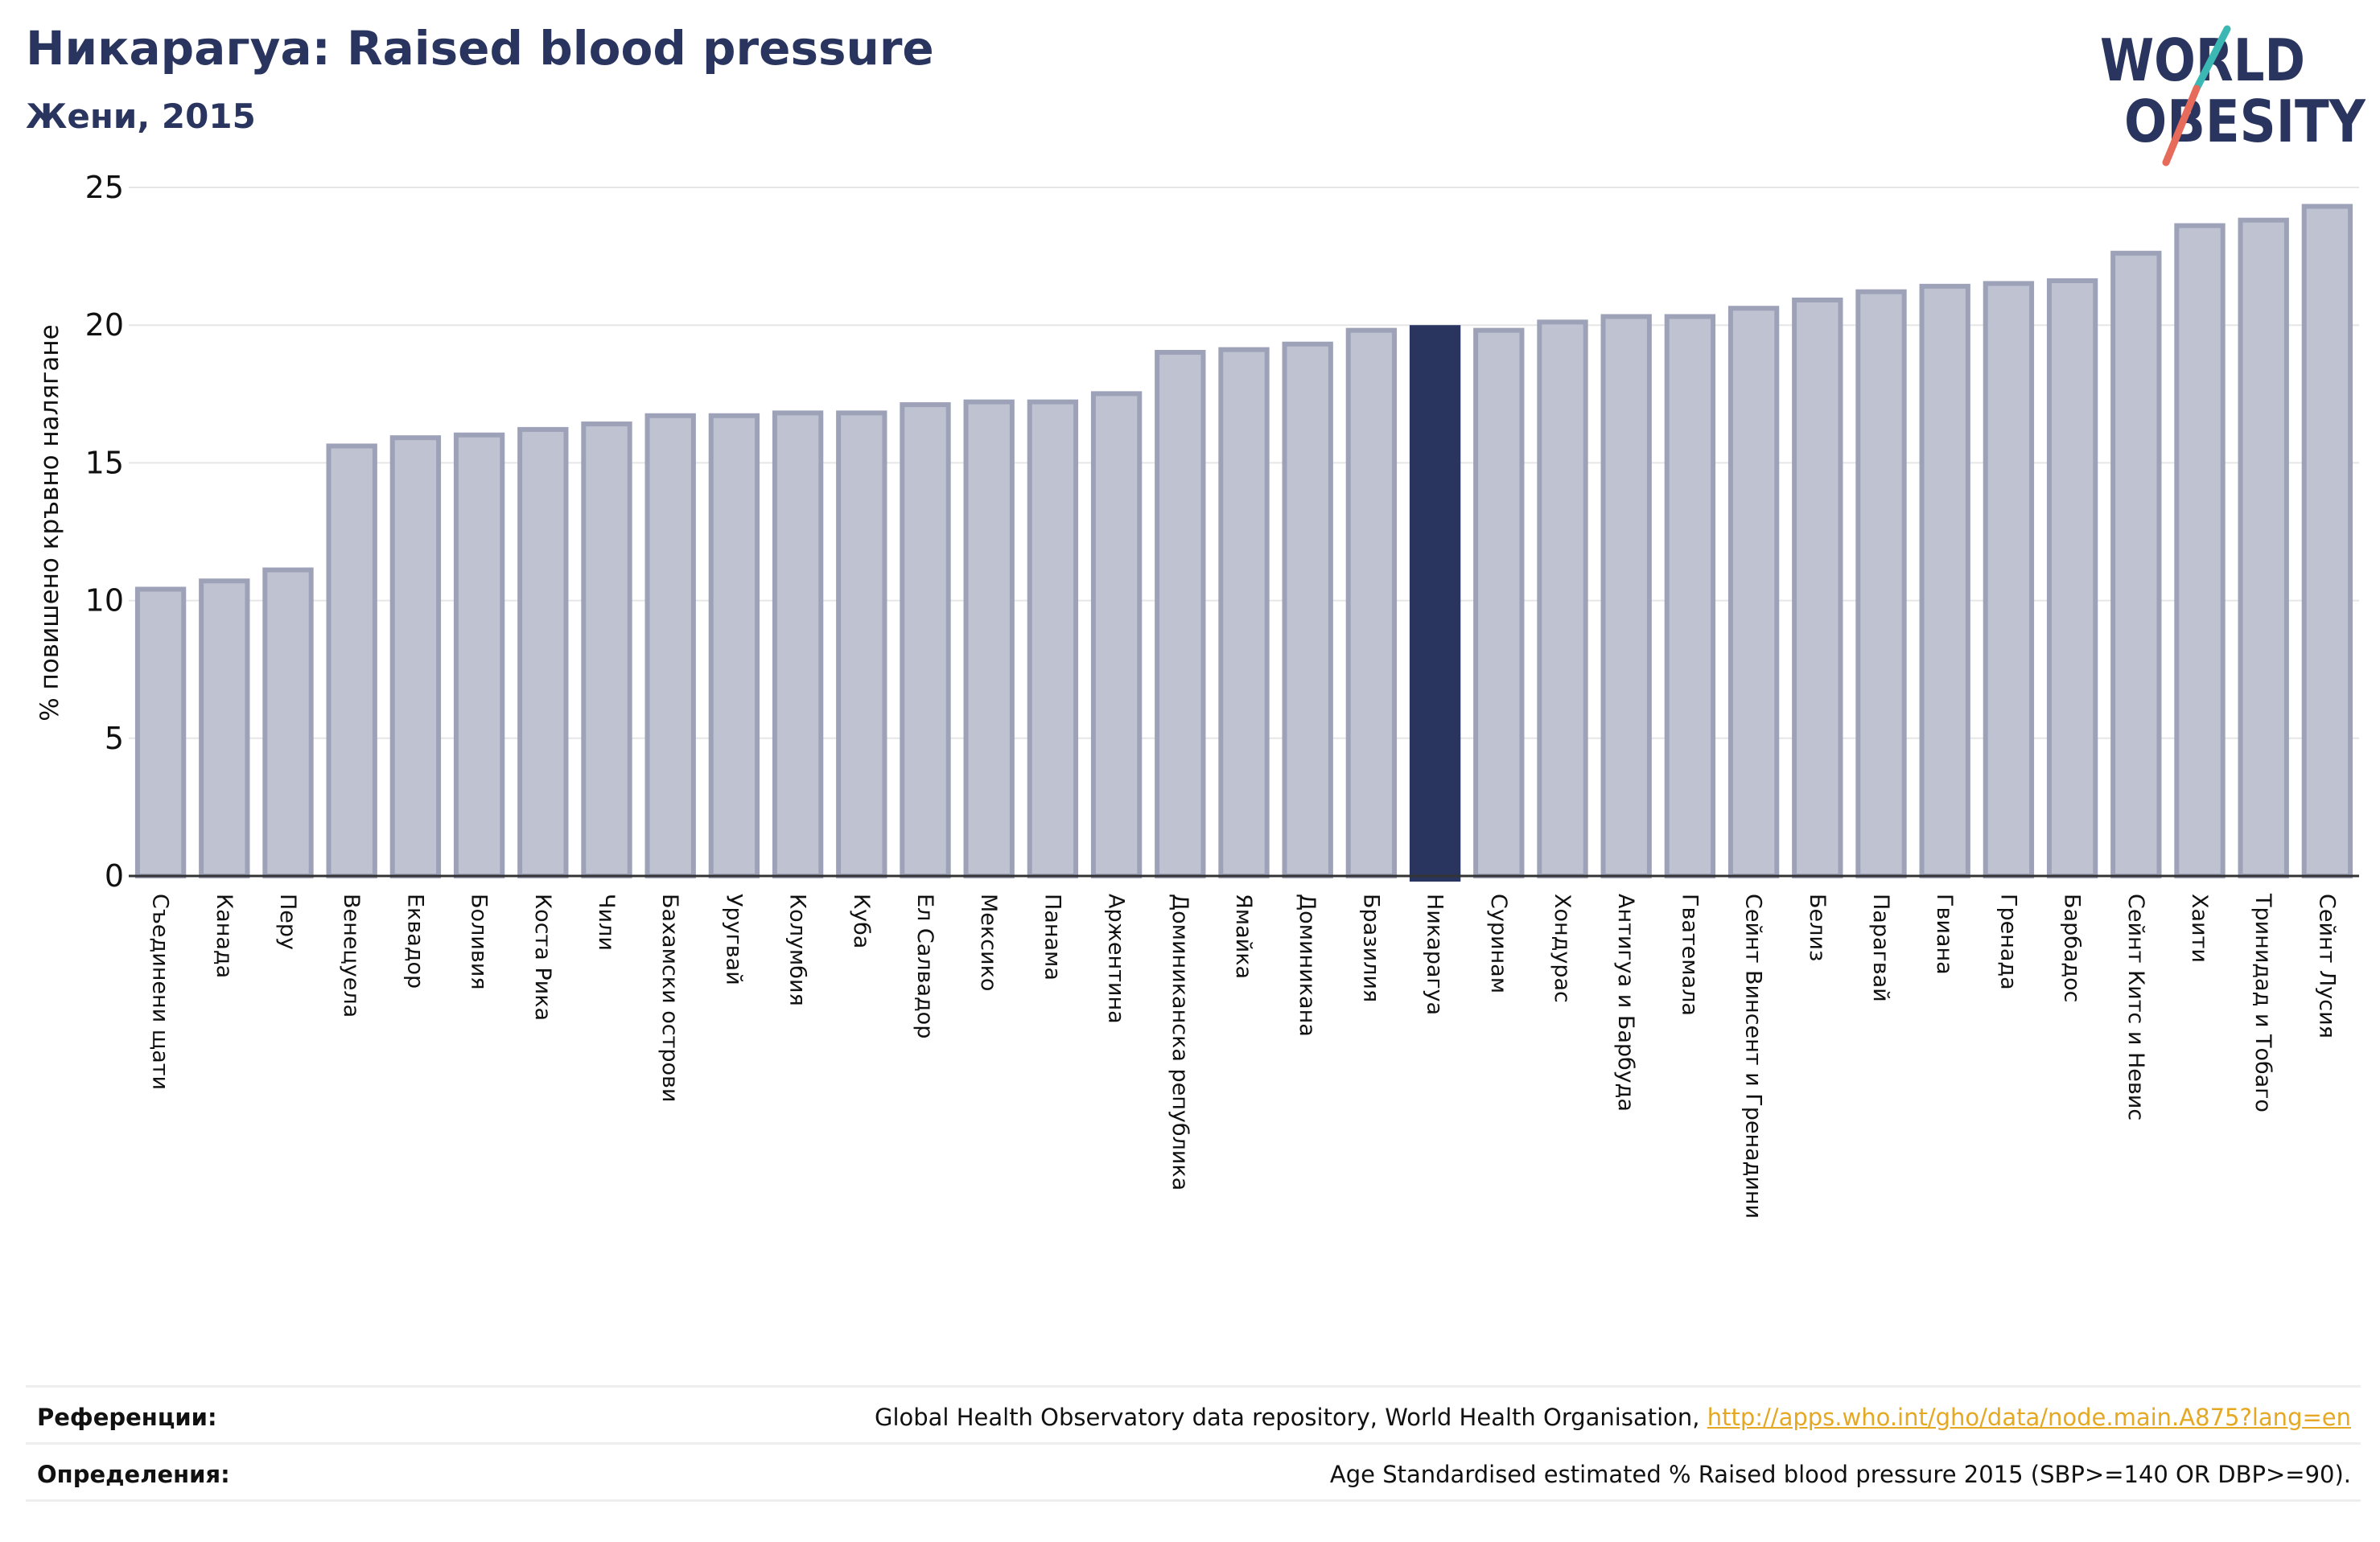 This screenshot has height=1542, width=2380. I want to click on x-tick-label: Колумбия, so click(797, 950).